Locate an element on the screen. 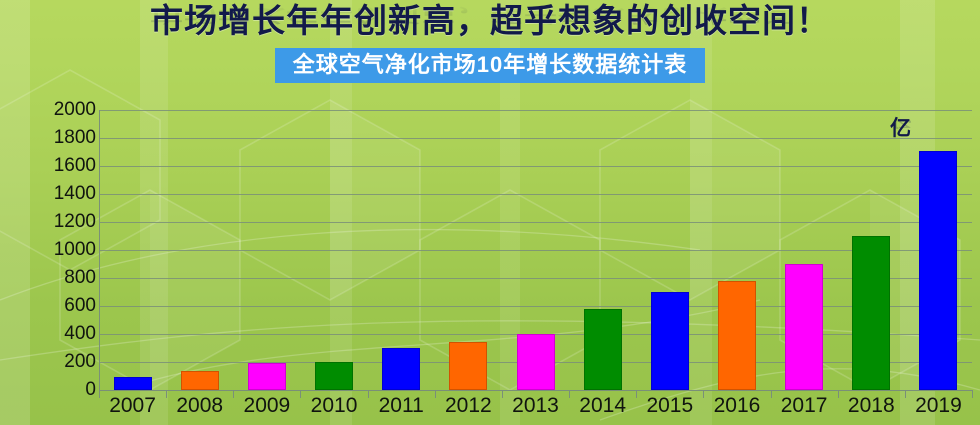 The image size is (980, 425). subtitle-banner-wrap: 全球空气净化市场10年增长数据统计表 is located at coordinates (490, 66).